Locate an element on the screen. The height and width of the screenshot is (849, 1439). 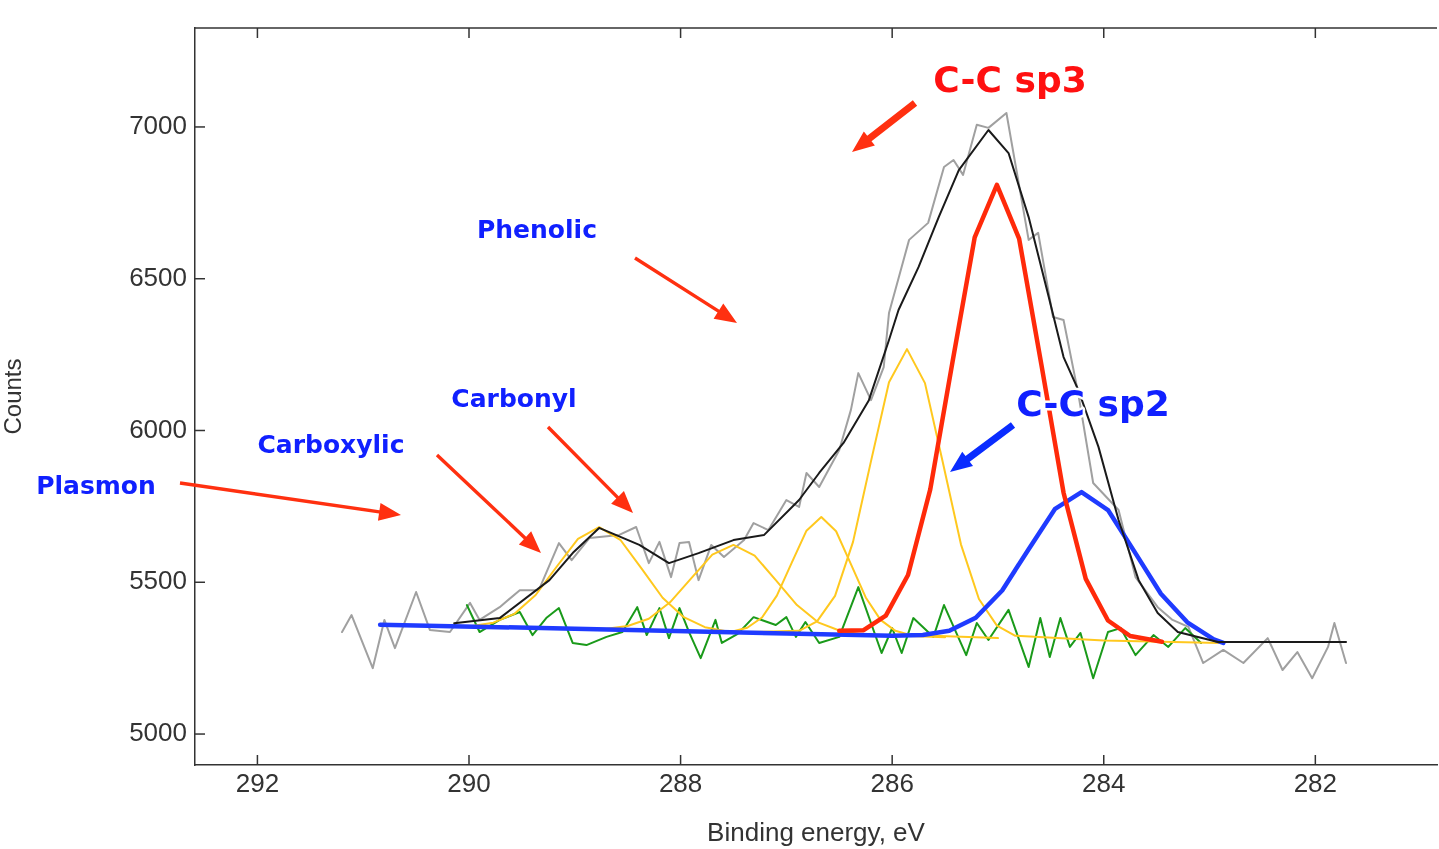
text: Plasmon is located at coordinates (96, 485).